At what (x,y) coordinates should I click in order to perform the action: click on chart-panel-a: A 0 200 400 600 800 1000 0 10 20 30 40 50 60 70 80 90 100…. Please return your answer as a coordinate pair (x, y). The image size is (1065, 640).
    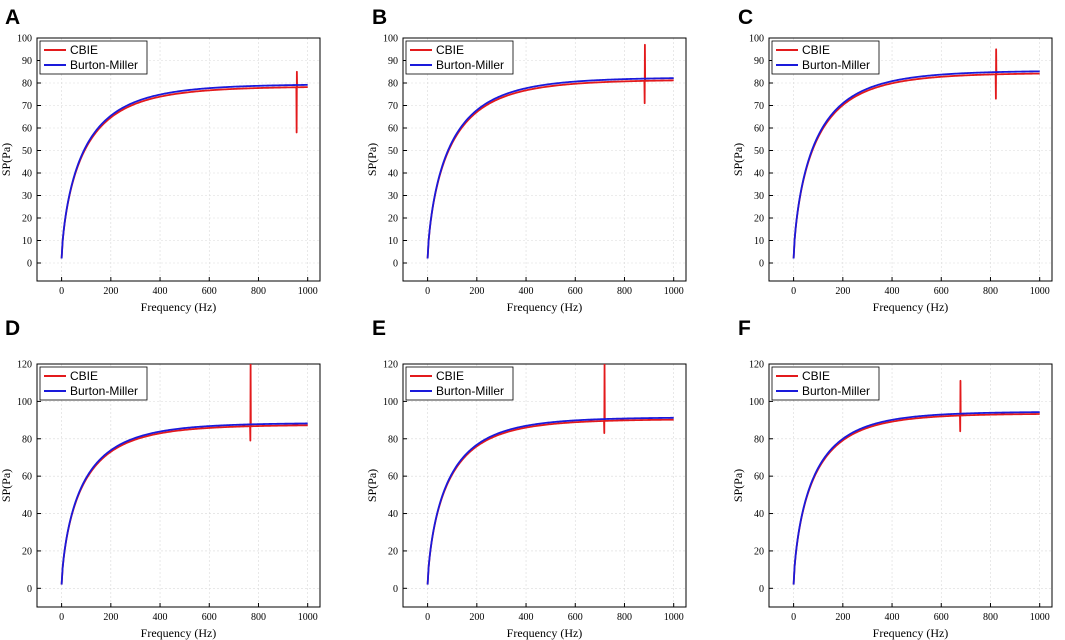
    Looking at the image, I should click on (160, 160).